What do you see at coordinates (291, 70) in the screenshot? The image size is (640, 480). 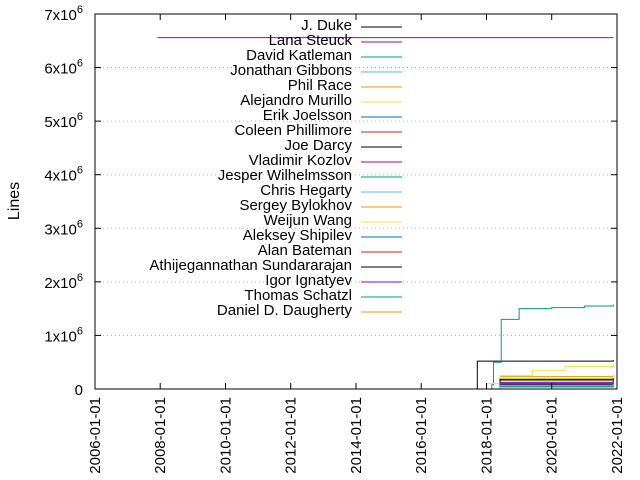 I see `legend-label: Jonathan Gibbons` at bounding box center [291, 70].